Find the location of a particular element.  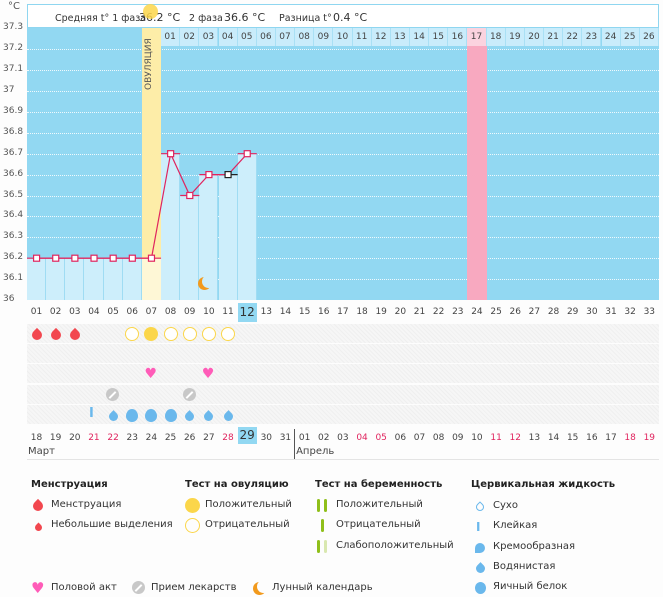

y-tick-label: 36.3 is located at coordinates (13, 236).